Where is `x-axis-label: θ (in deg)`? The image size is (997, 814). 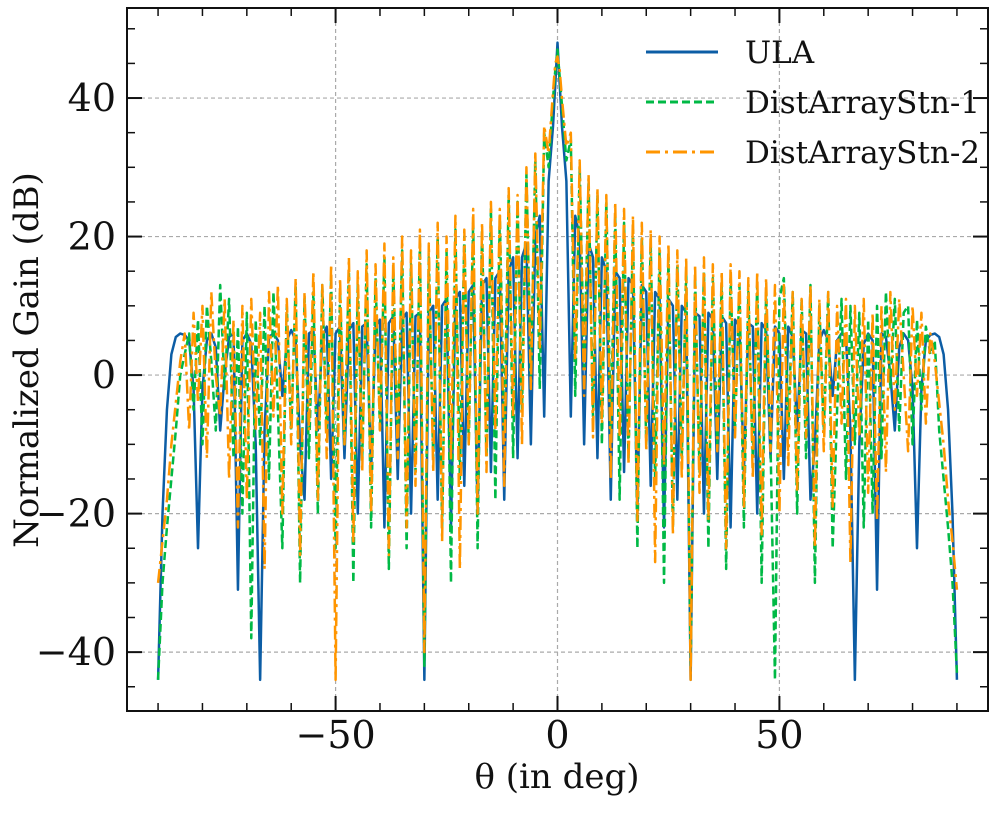 x-axis-label: θ (in deg) is located at coordinates (556, 777).